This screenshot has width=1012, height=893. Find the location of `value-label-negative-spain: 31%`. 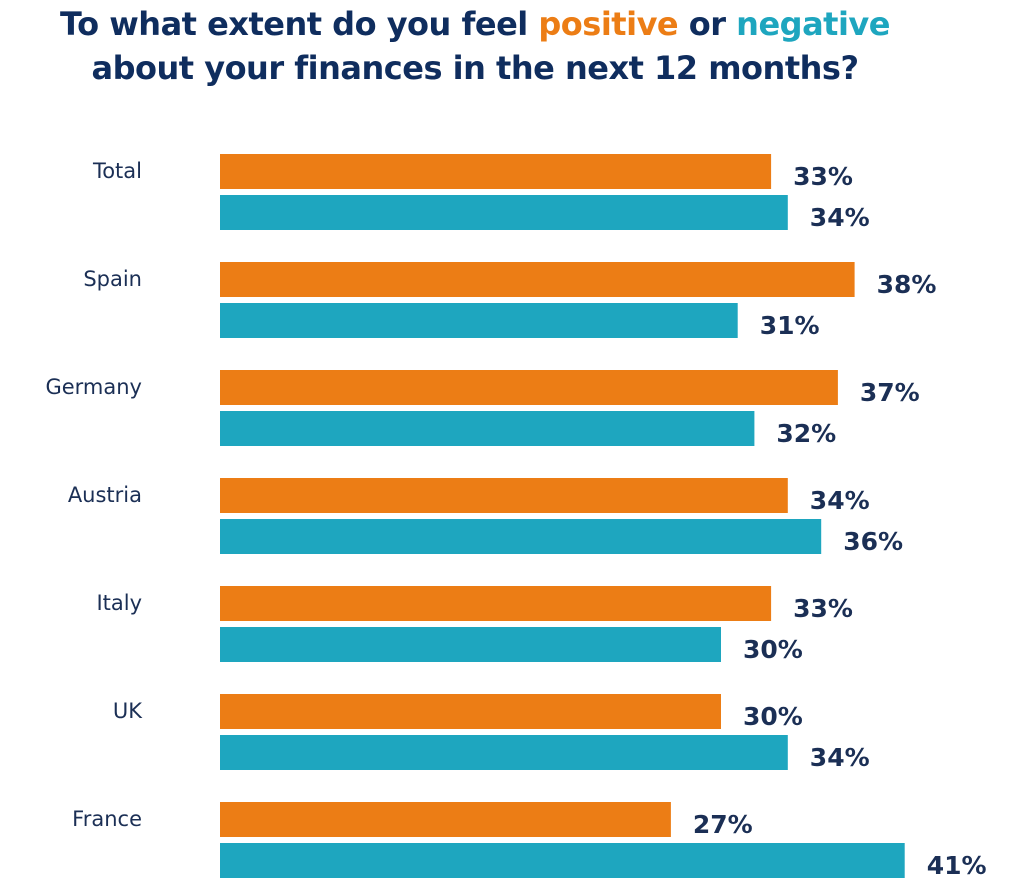

value-label-negative-spain: 31% is located at coordinates (790, 325).